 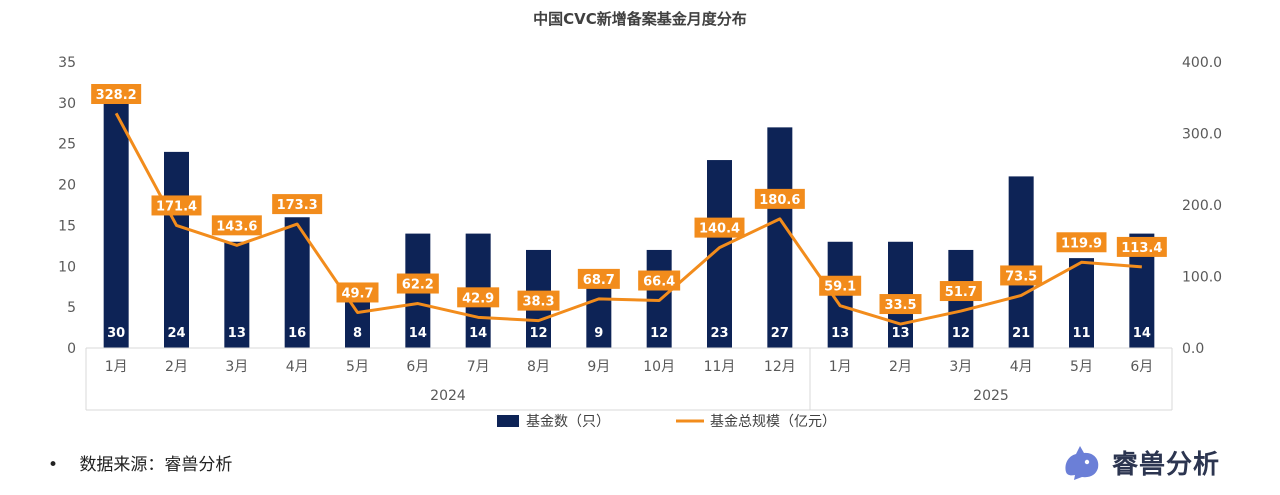 I want to click on legend-bar-label: 基金数（只）, so click(x=568, y=421).